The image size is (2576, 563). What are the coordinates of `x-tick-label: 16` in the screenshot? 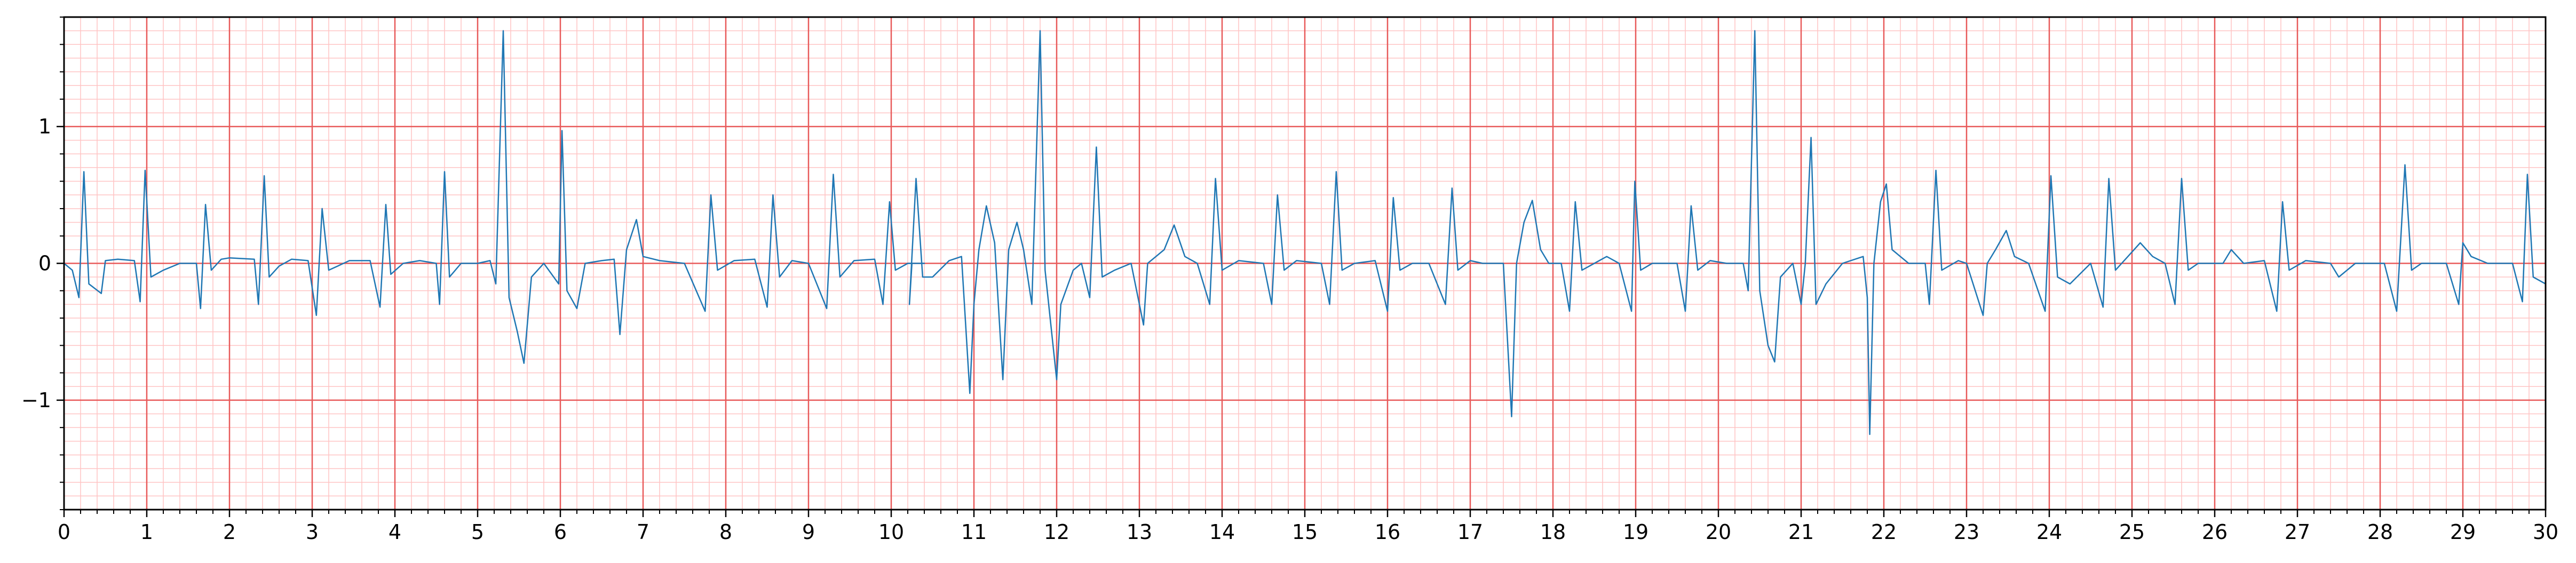 It's located at (1387, 532).